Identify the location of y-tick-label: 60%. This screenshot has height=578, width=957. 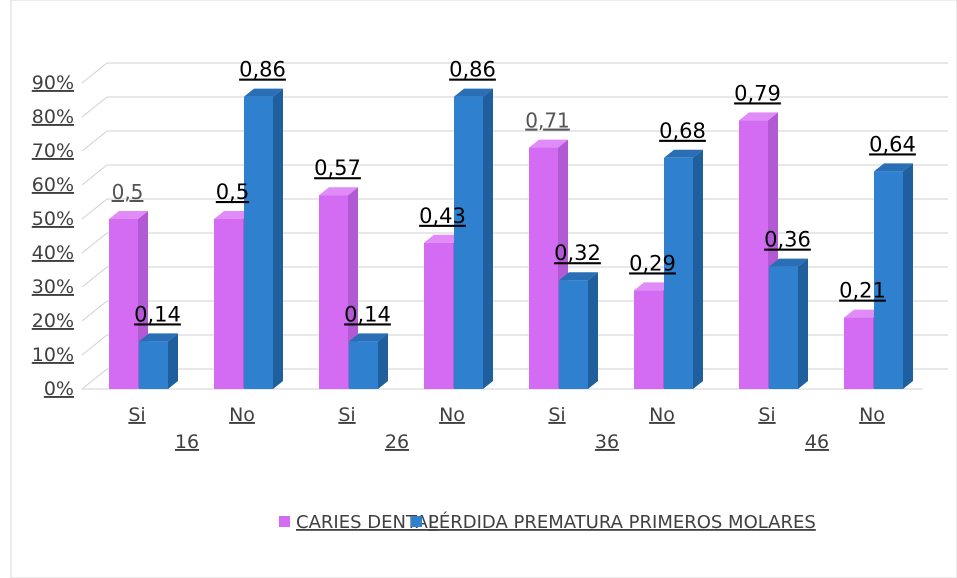
(53, 185).